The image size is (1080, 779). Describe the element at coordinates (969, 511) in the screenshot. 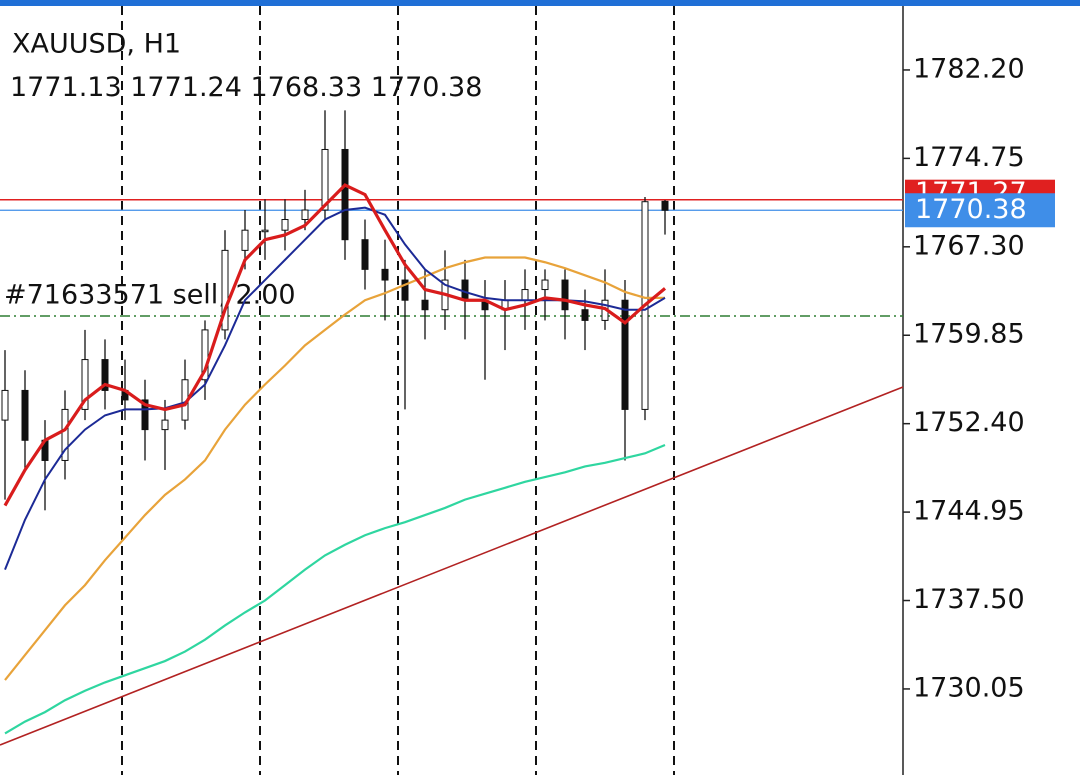

I see `y-tick-label: 1744.95` at that location.